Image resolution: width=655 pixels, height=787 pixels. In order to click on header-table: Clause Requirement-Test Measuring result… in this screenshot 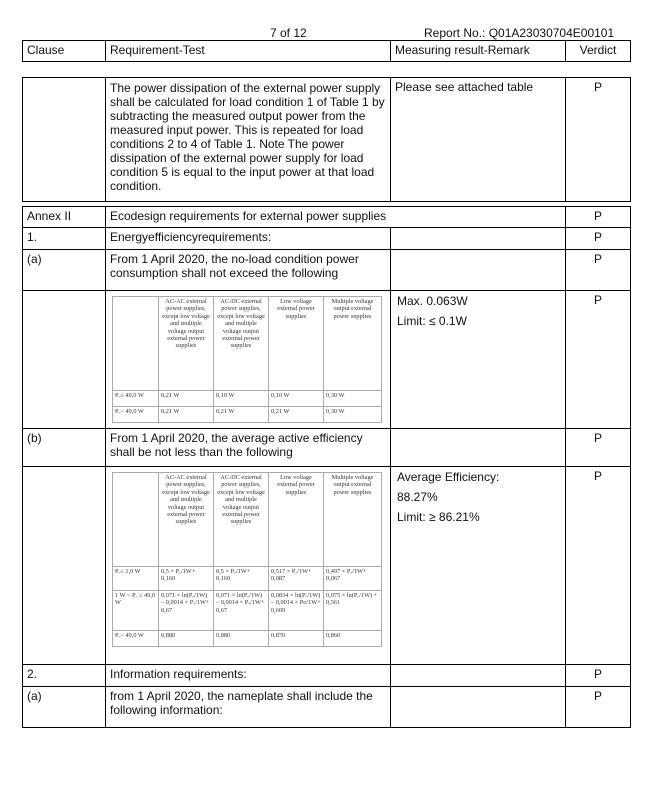, I will do `click(326, 51)`.